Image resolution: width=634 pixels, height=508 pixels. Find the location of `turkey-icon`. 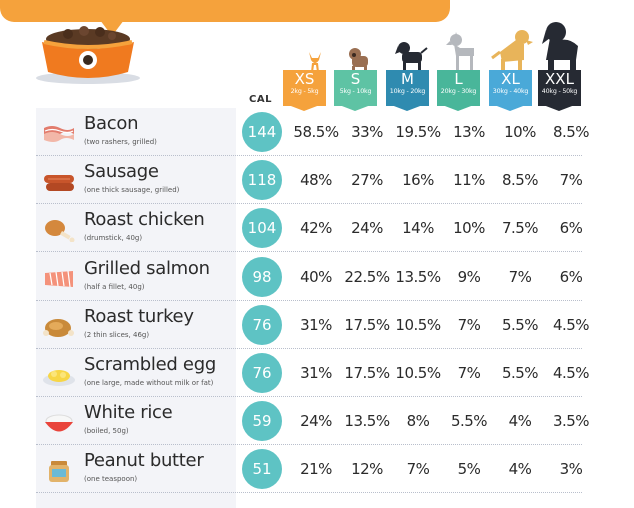

turkey-icon is located at coordinates (59, 327).